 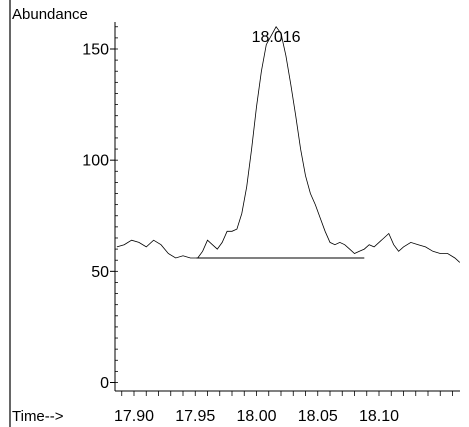 What do you see at coordinates (318, 416) in the screenshot?
I see `x-tick-label: 18.05` at bounding box center [318, 416].